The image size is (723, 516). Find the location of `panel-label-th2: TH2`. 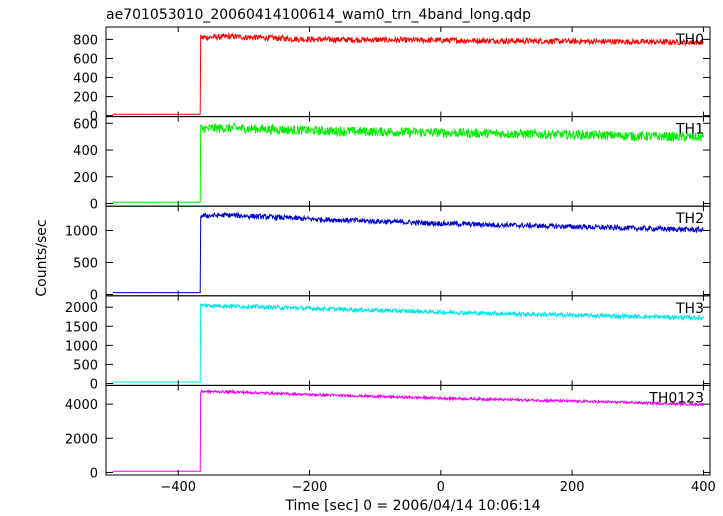

panel-label-th2: TH2 is located at coordinates (689, 219).